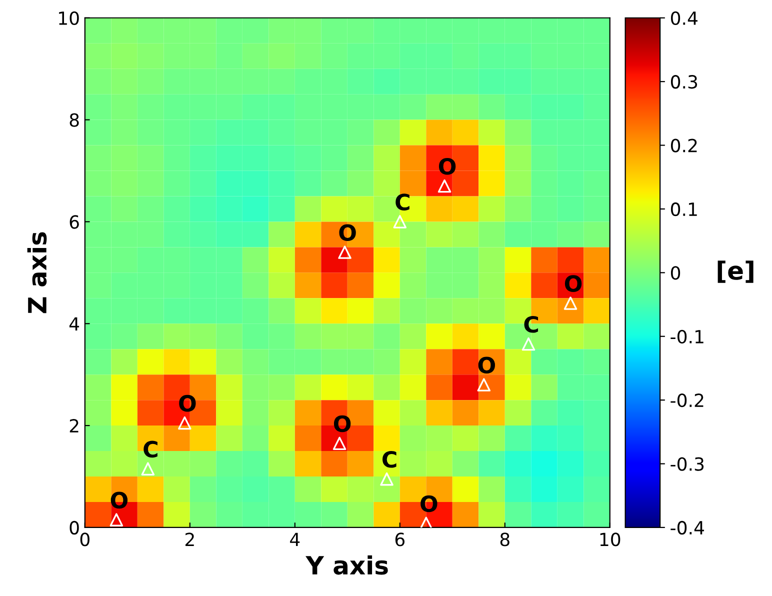 The image size is (772, 596). What do you see at coordinates (37, 273) in the screenshot?
I see `y-axis-title: Z axis` at bounding box center [37, 273].